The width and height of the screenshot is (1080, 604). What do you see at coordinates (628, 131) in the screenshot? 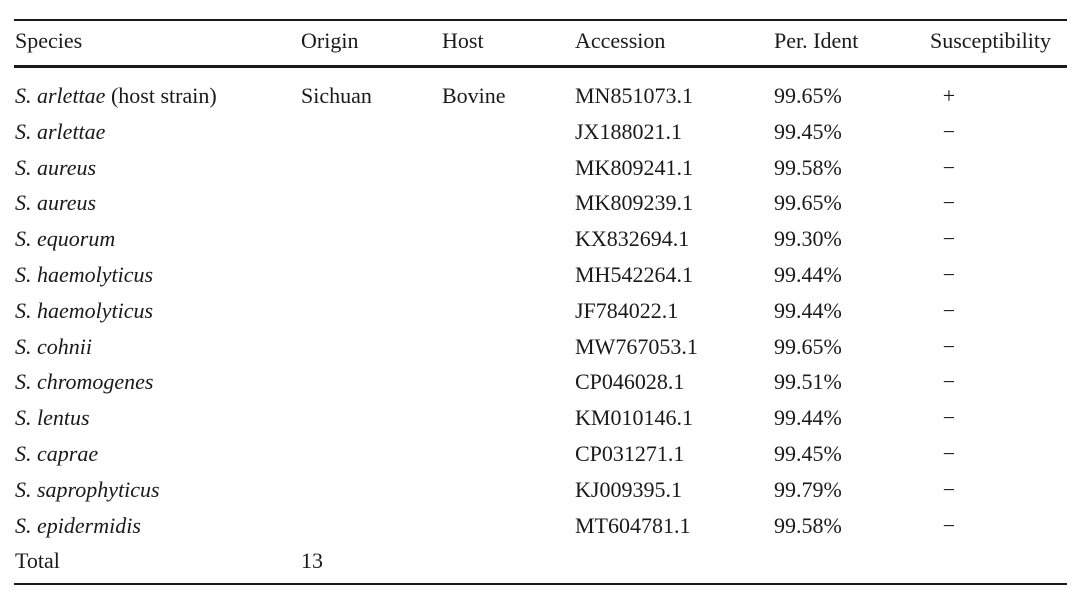
I see `cell-accession: JX188021.1` at bounding box center [628, 131].